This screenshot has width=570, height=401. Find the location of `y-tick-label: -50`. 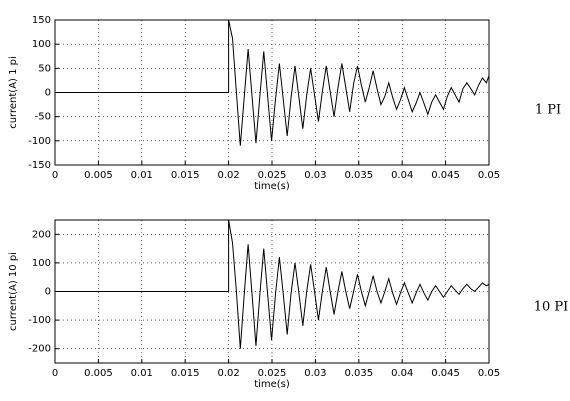

y-tick-label: -50 is located at coordinates (43, 117).